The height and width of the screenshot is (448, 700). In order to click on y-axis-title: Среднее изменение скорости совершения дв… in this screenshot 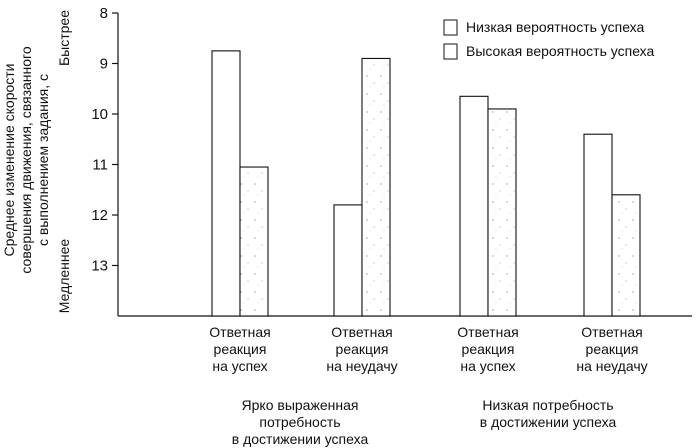, I will do `click(26, 159)`.